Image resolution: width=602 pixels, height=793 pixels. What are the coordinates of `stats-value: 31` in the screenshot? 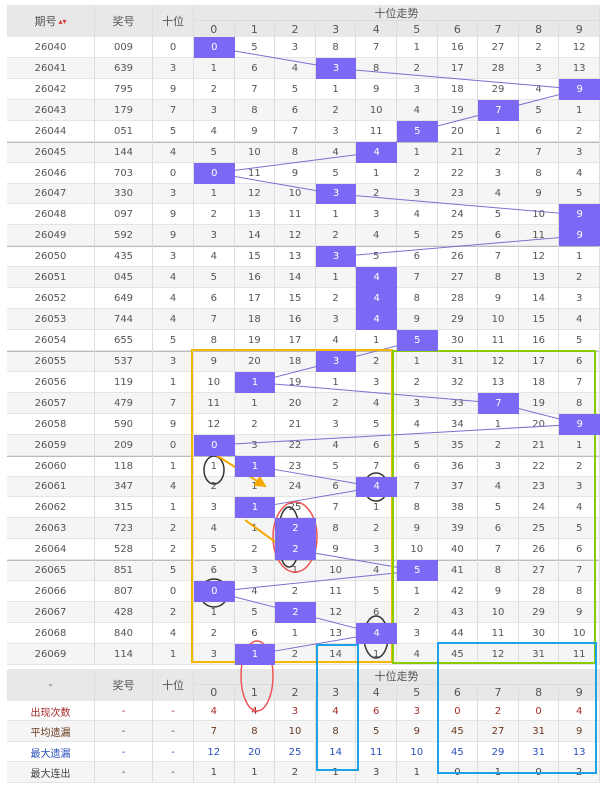 It's located at (539, 752).